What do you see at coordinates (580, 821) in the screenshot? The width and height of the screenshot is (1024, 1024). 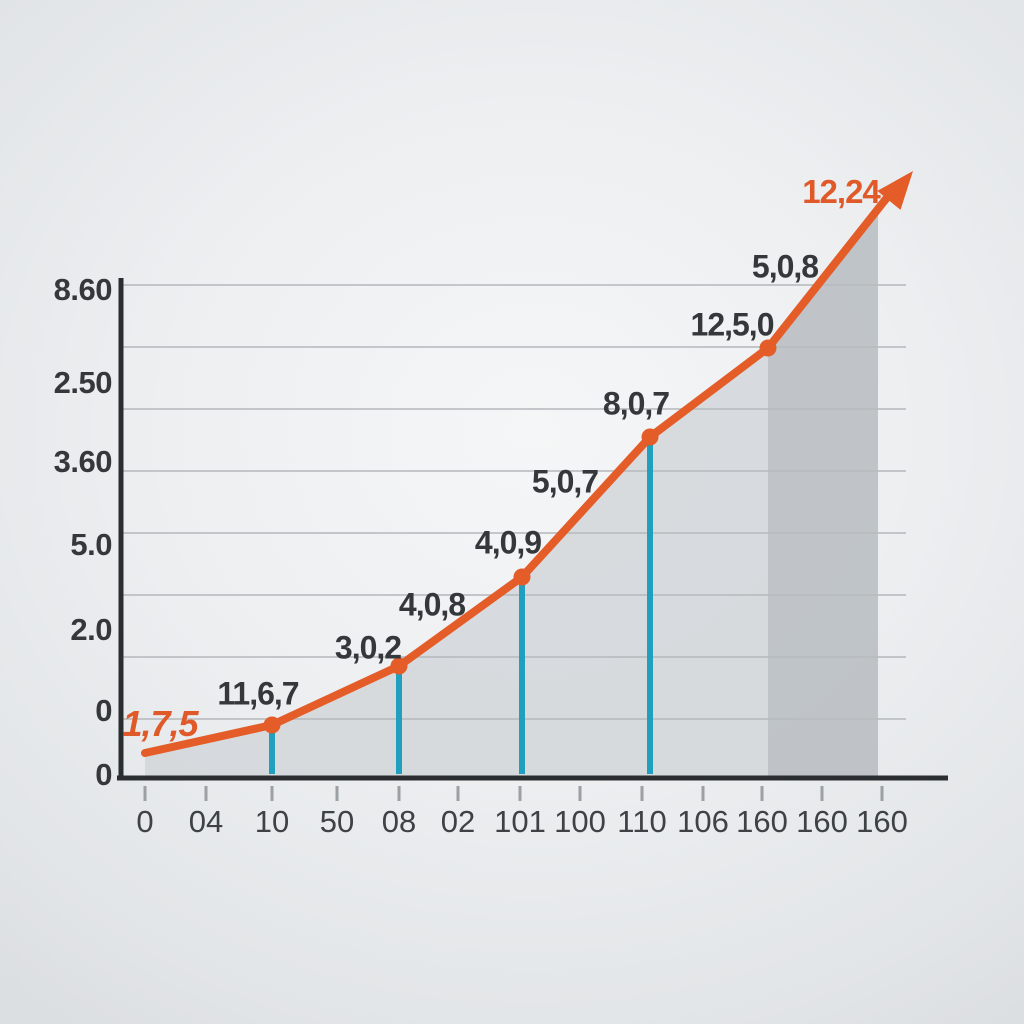 I see `x-tick-label: 100` at bounding box center [580, 821].